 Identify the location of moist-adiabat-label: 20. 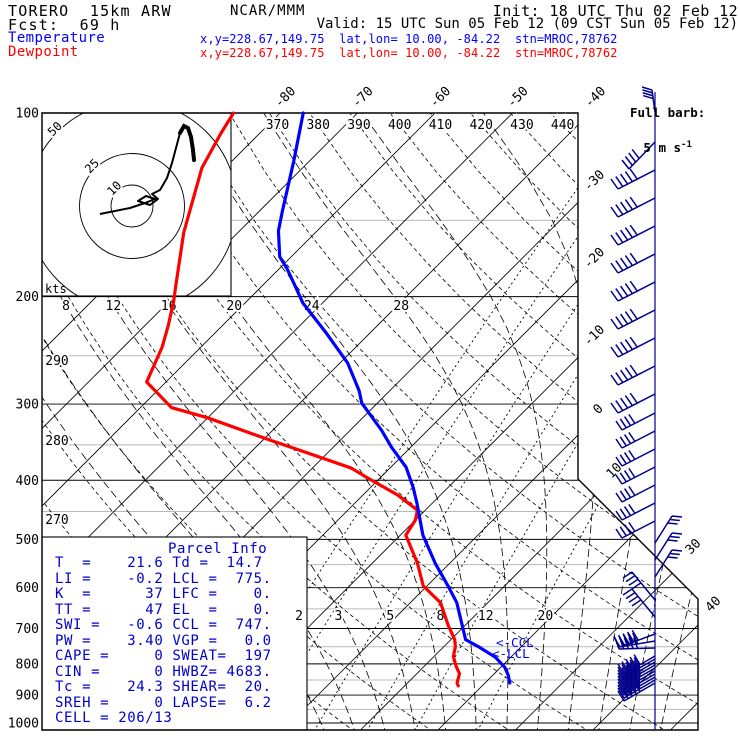
(234, 306).